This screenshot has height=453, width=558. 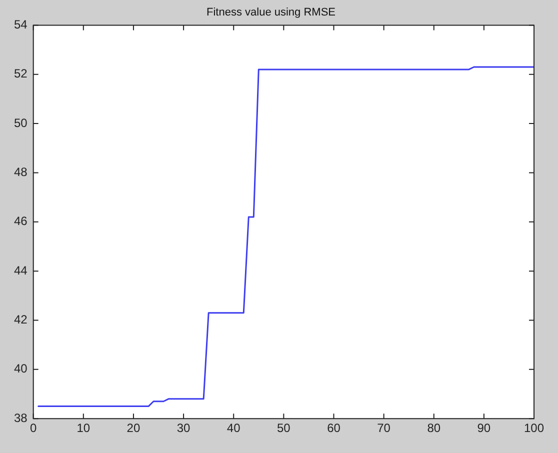 What do you see at coordinates (83, 428) in the screenshot?
I see `x-tick-label: 10` at bounding box center [83, 428].